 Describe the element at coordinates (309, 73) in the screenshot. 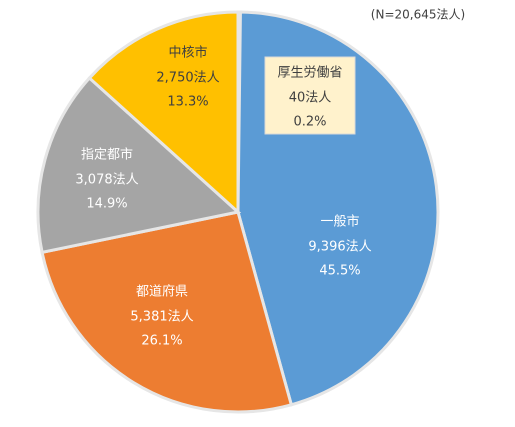

I see `slice-label: 厚生労働省` at that location.